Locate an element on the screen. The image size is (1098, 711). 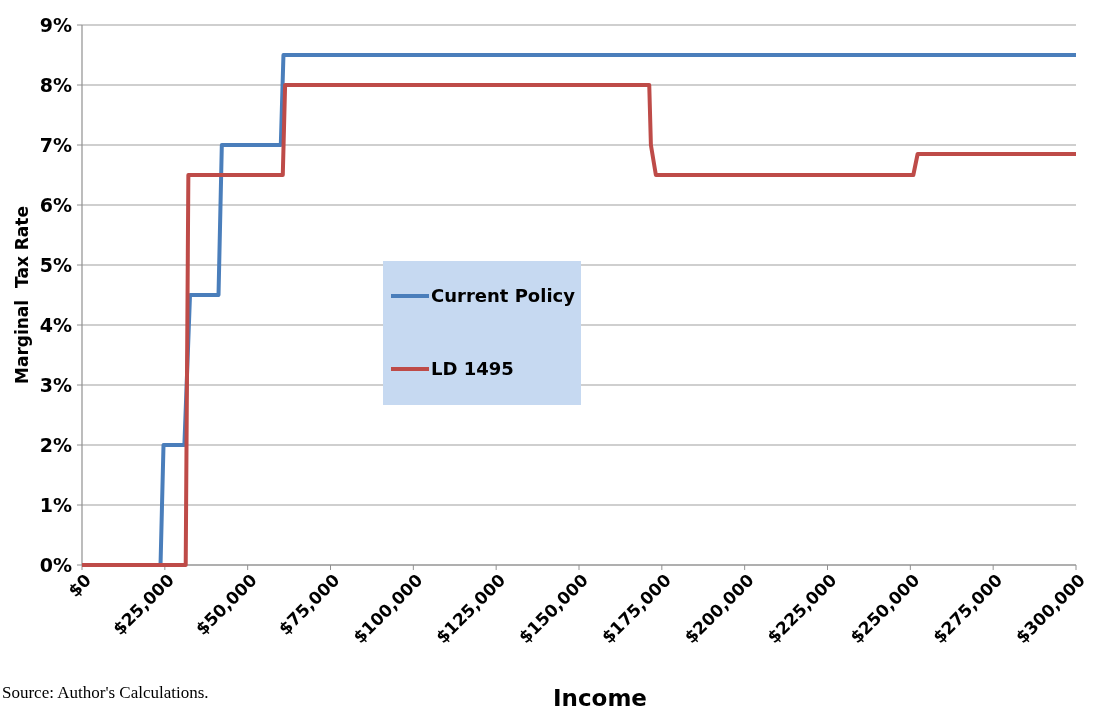
y-tick-label: 5% is located at coordinates (55, 264).